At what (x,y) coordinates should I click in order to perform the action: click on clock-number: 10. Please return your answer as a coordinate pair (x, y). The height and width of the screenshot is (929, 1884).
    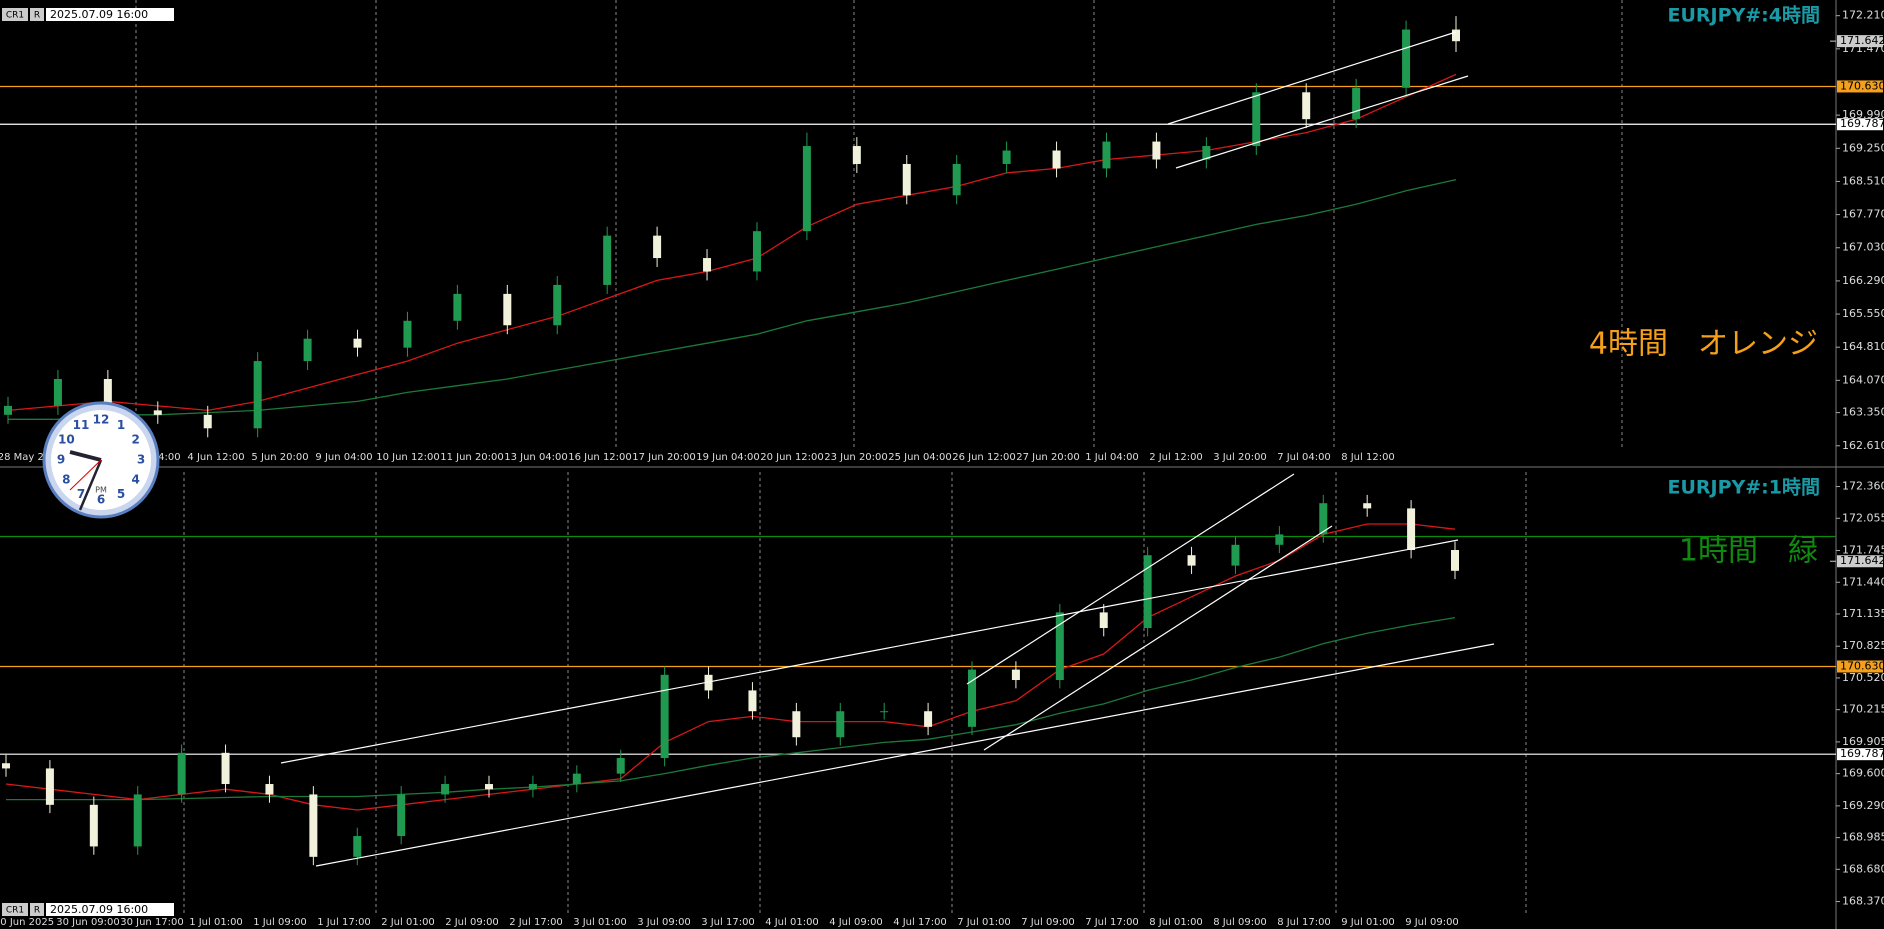
    Looking at the image, I should click on (66, 440).